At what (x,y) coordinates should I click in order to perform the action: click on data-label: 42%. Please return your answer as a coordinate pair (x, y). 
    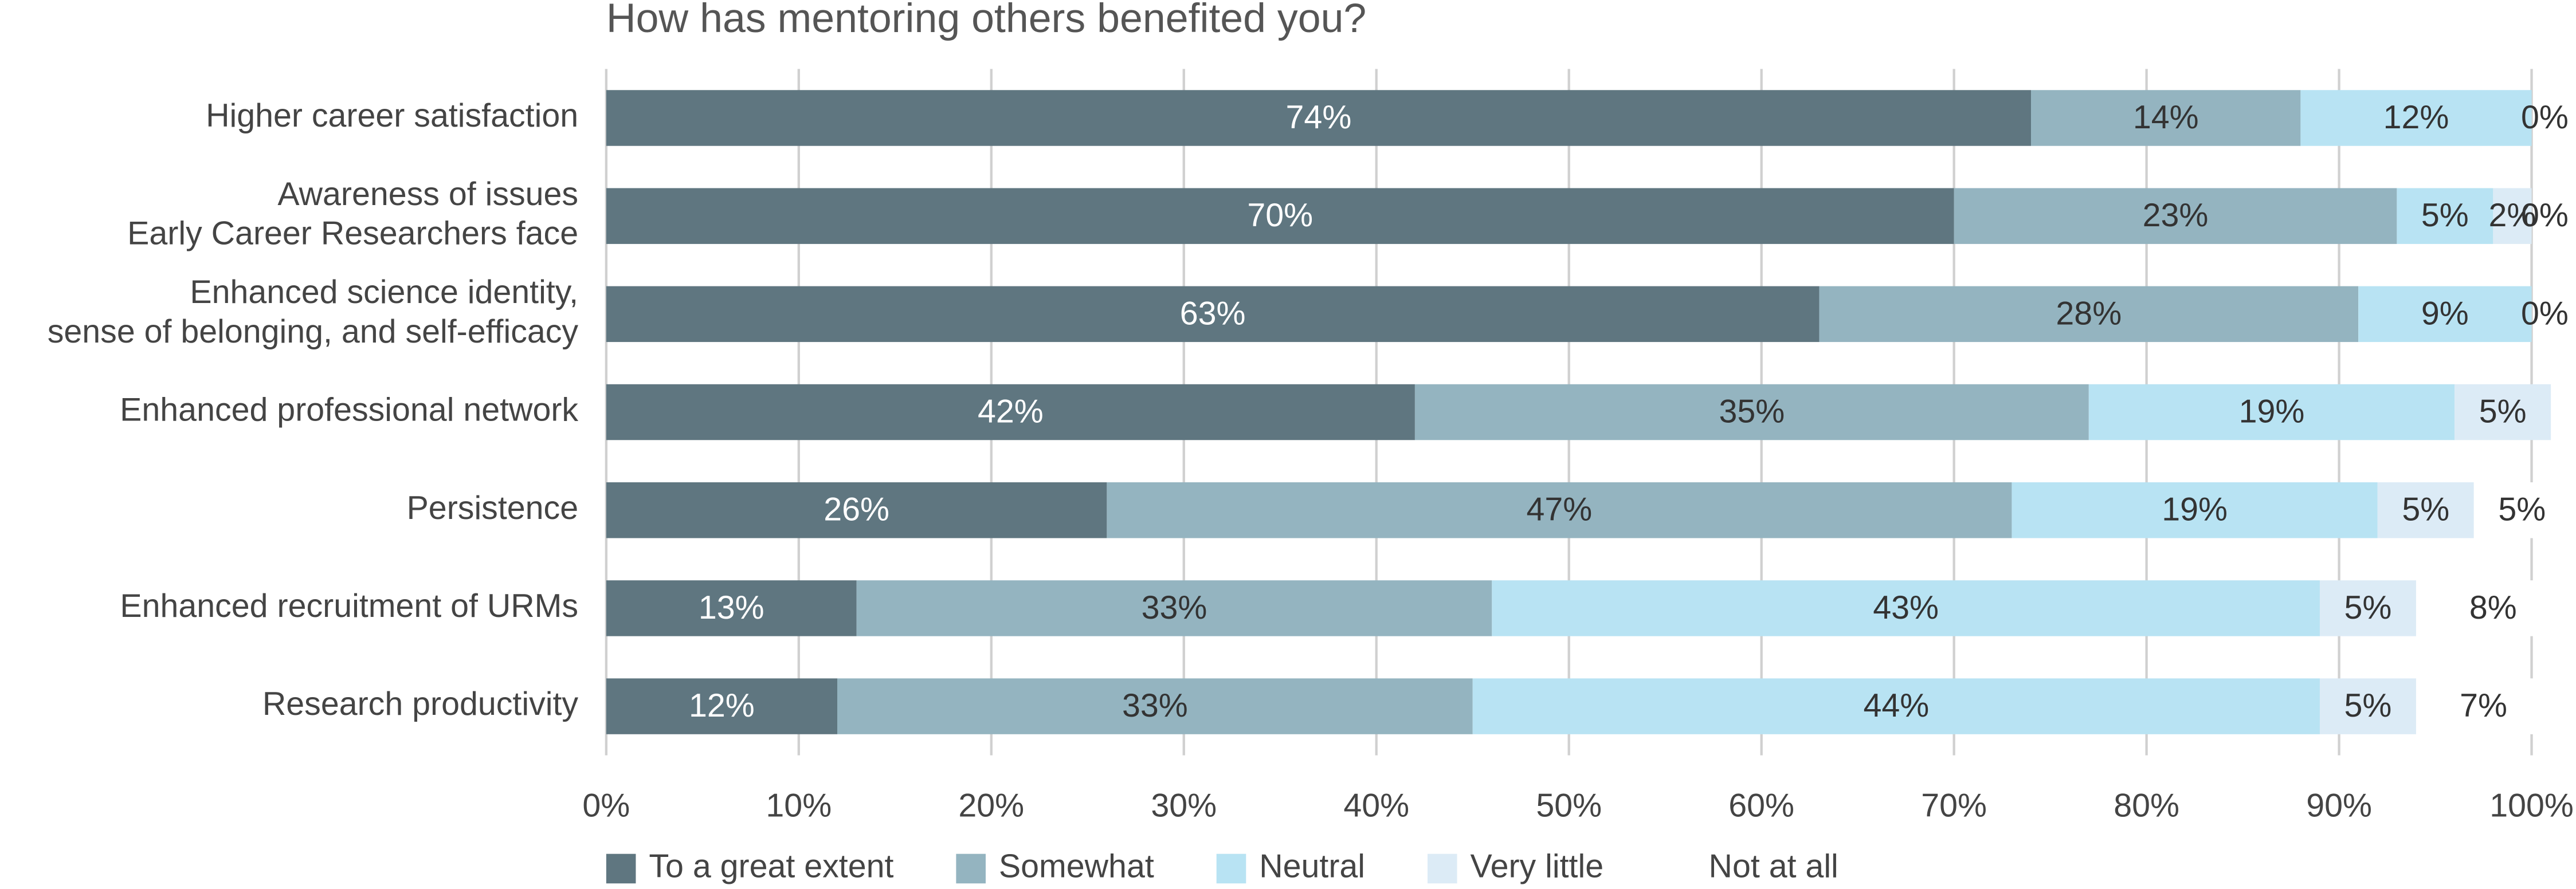
    Looking at the image, I should click on (1011, 412).